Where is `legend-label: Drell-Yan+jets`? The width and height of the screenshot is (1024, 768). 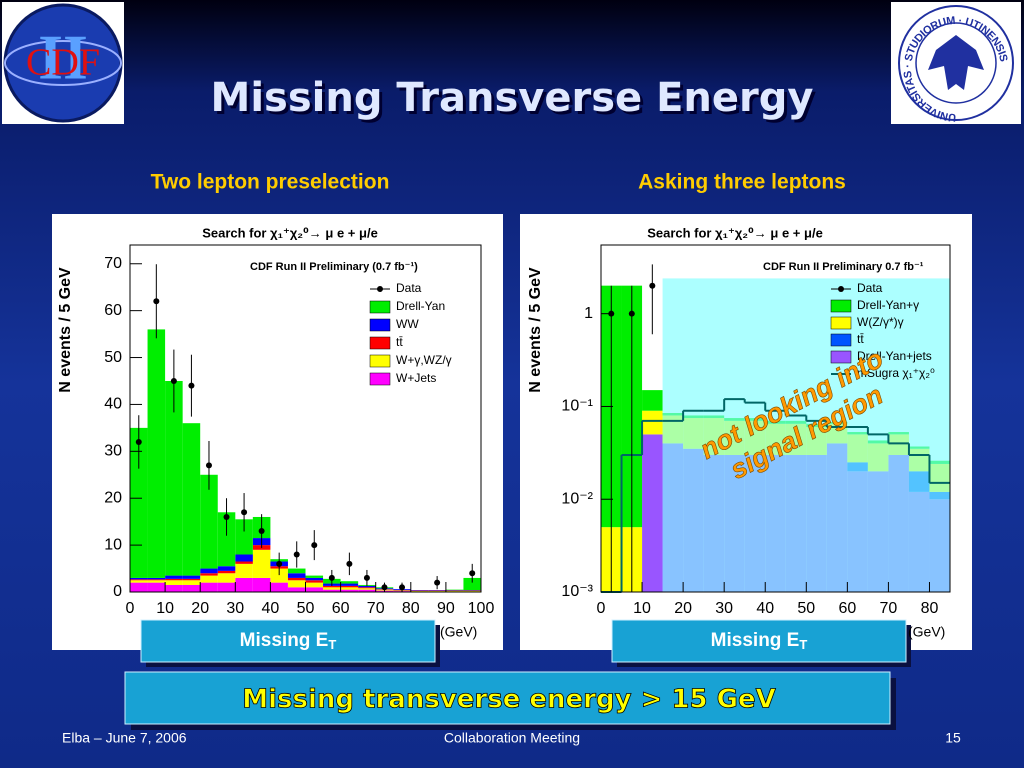 legend-label: Drell-Yan+jets is located at coordinates (894, 356).